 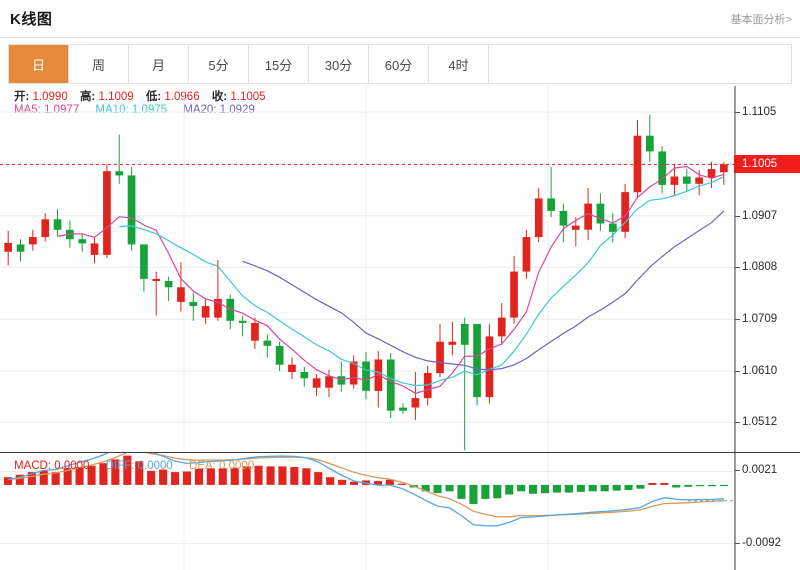 I want to click on tab-1: 周, so click(x=99, y=64).